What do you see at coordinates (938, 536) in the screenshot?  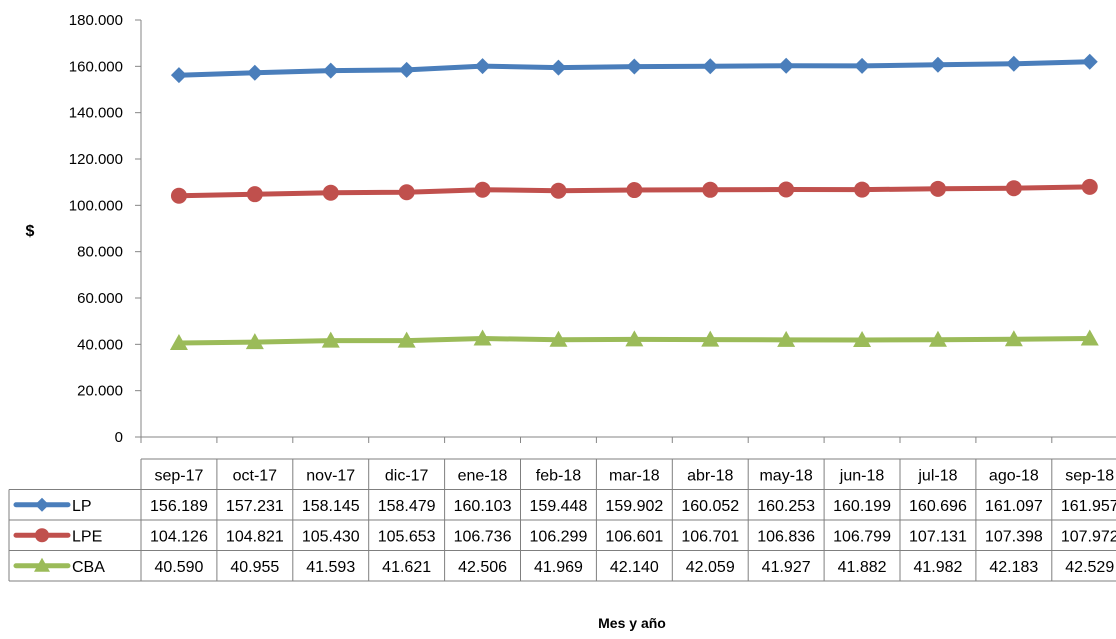 I see `table-value-cell: 107.131` at bounding box center [938, 536].